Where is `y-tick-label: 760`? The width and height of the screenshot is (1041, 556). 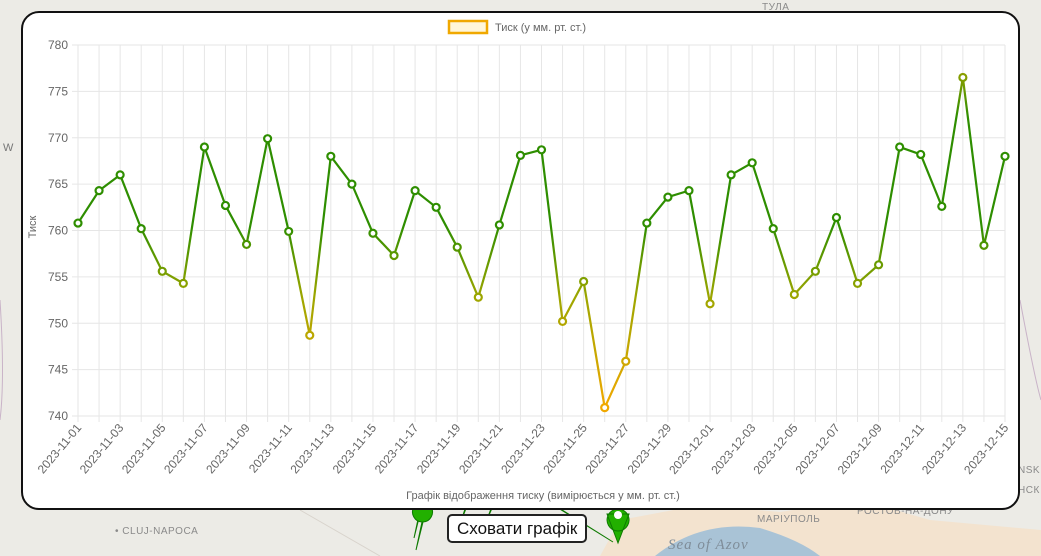 y-tick-label: 760 is located at coordinates (58, 231).